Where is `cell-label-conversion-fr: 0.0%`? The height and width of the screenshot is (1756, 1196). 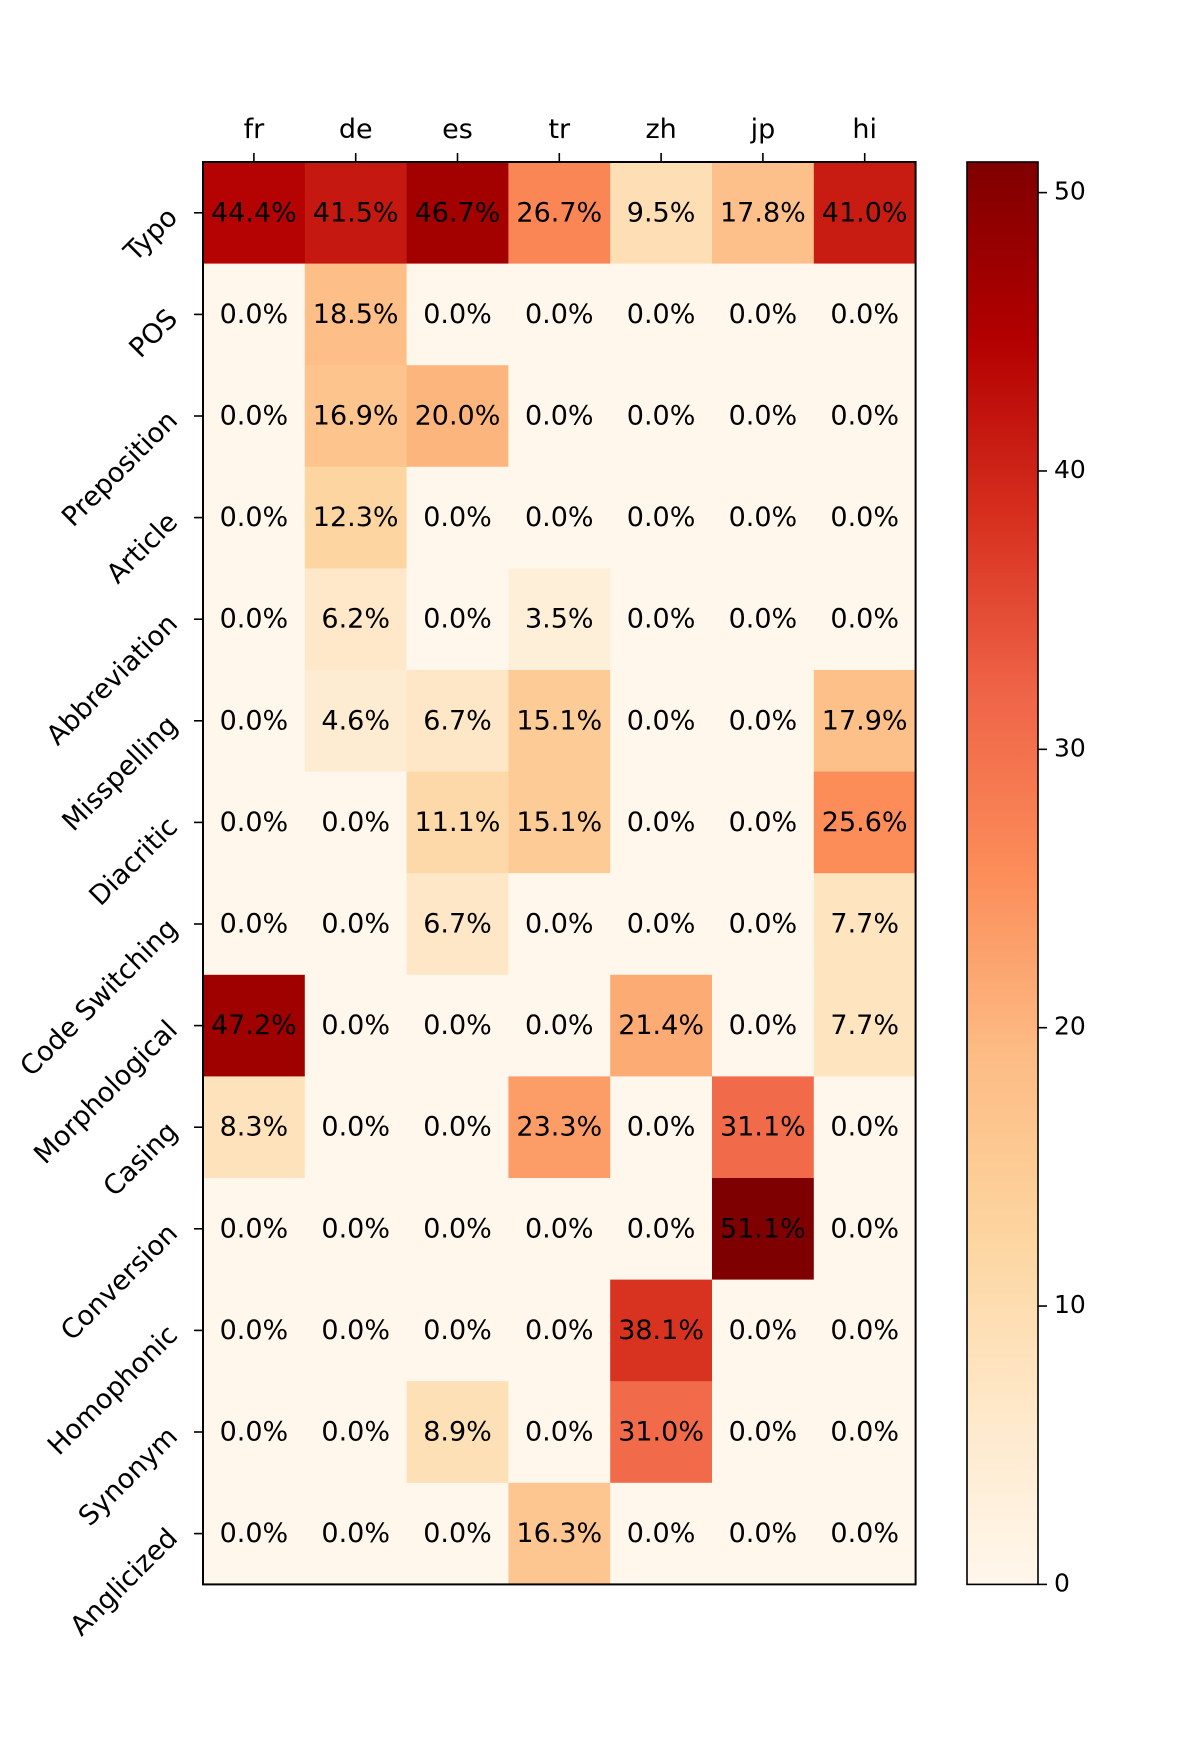
cell-label-conversion-fr: 0.0% is located at coordinates (254, 1228).